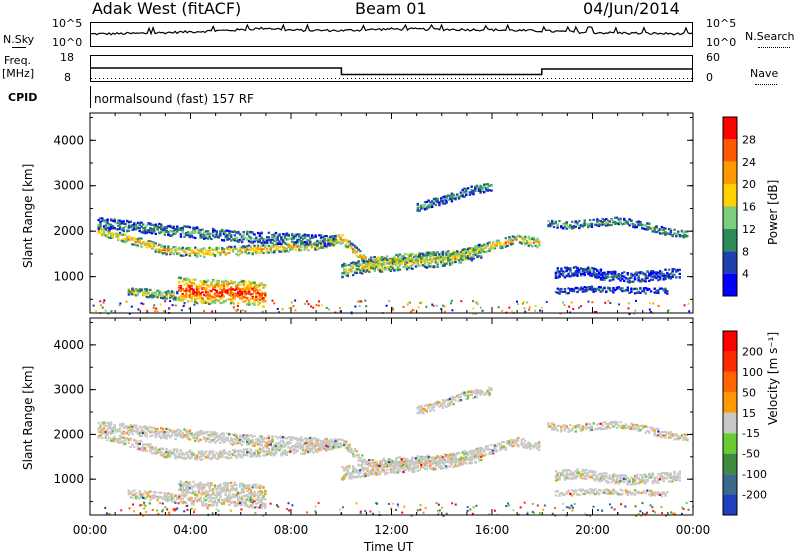 The width and height of the screenshot is (800, 554). What do you see at coordinates (391, 71) in the screenshot?
I see `freq-line` at bounding box center [391, 71].